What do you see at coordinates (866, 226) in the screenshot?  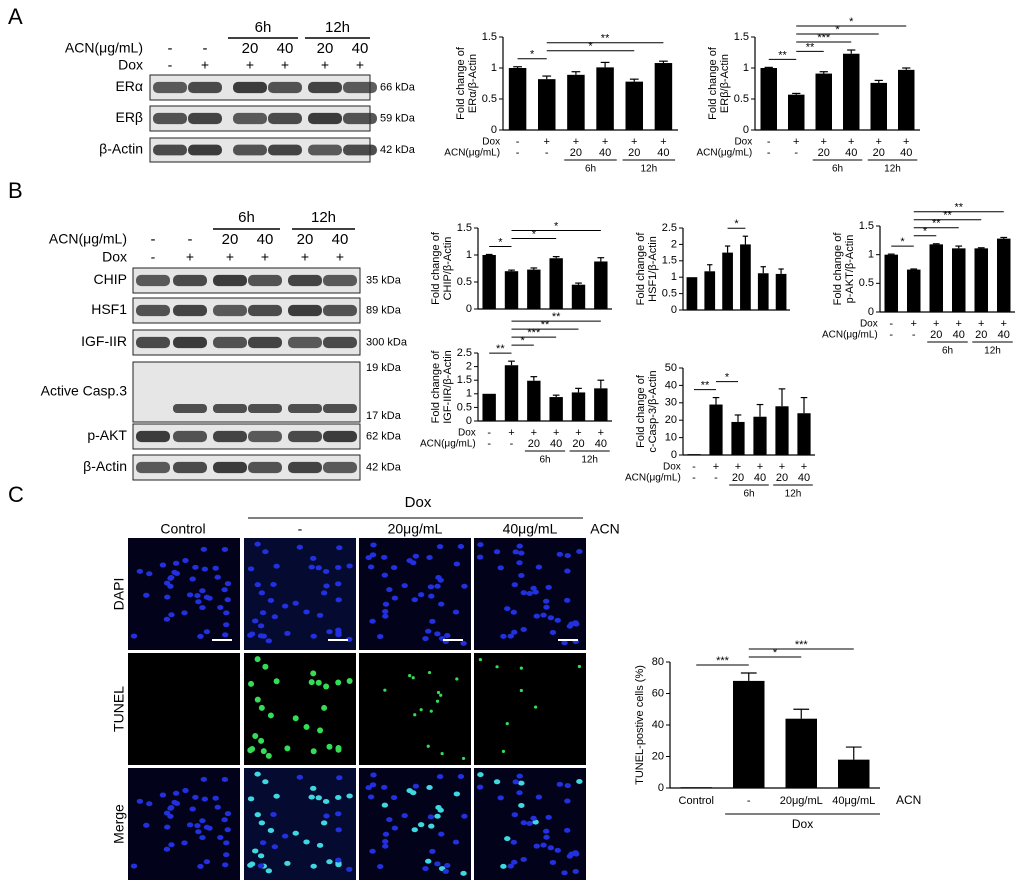 I see `y-tick-label: 1.5` at bounding box center [866, 226].